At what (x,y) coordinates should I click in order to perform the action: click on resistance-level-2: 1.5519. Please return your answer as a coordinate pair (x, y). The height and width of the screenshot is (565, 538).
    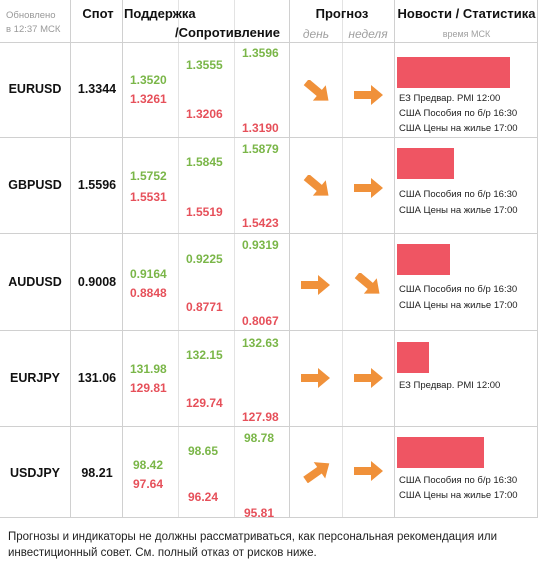
    Looking at the image, I should click on (204, 212).